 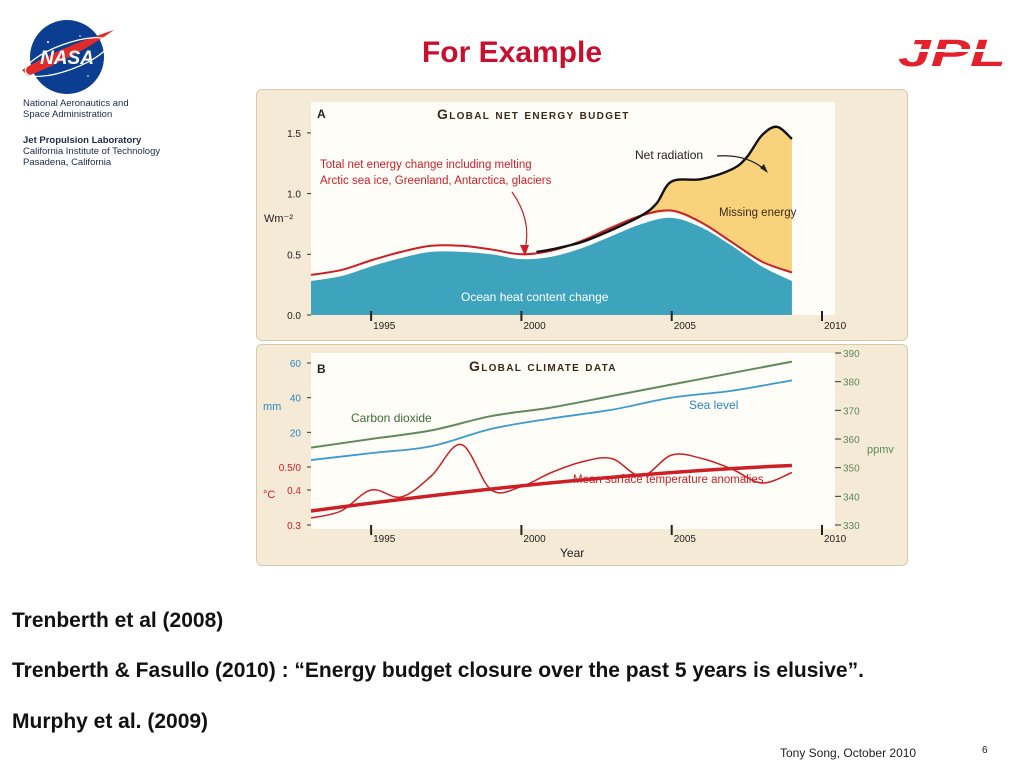 What do you see at coordinates (551, 488) in the screenshot?
I see `temperature-trend-line` at bounding box center [551, 488].